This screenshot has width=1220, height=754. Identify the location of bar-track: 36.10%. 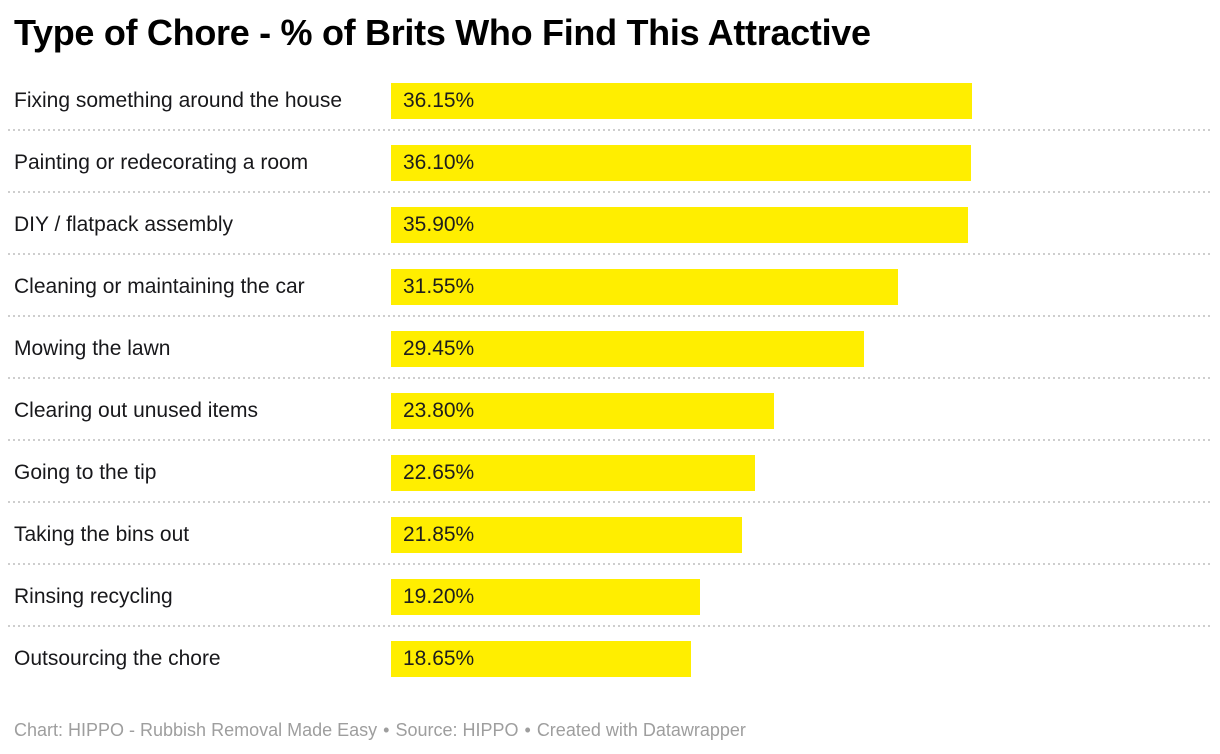
(681, 163).